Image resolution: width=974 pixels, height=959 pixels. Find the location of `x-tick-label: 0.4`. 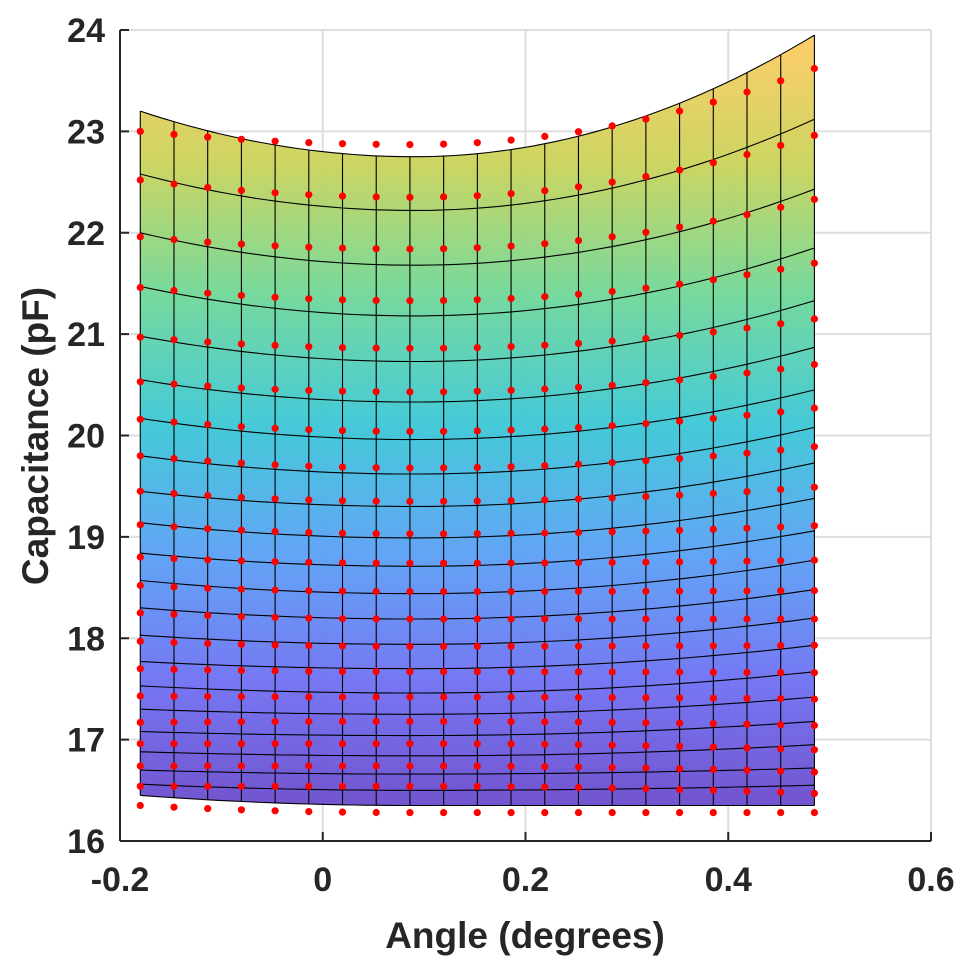

x-tick-label: 0.4 is located at coordinates (728, 880).